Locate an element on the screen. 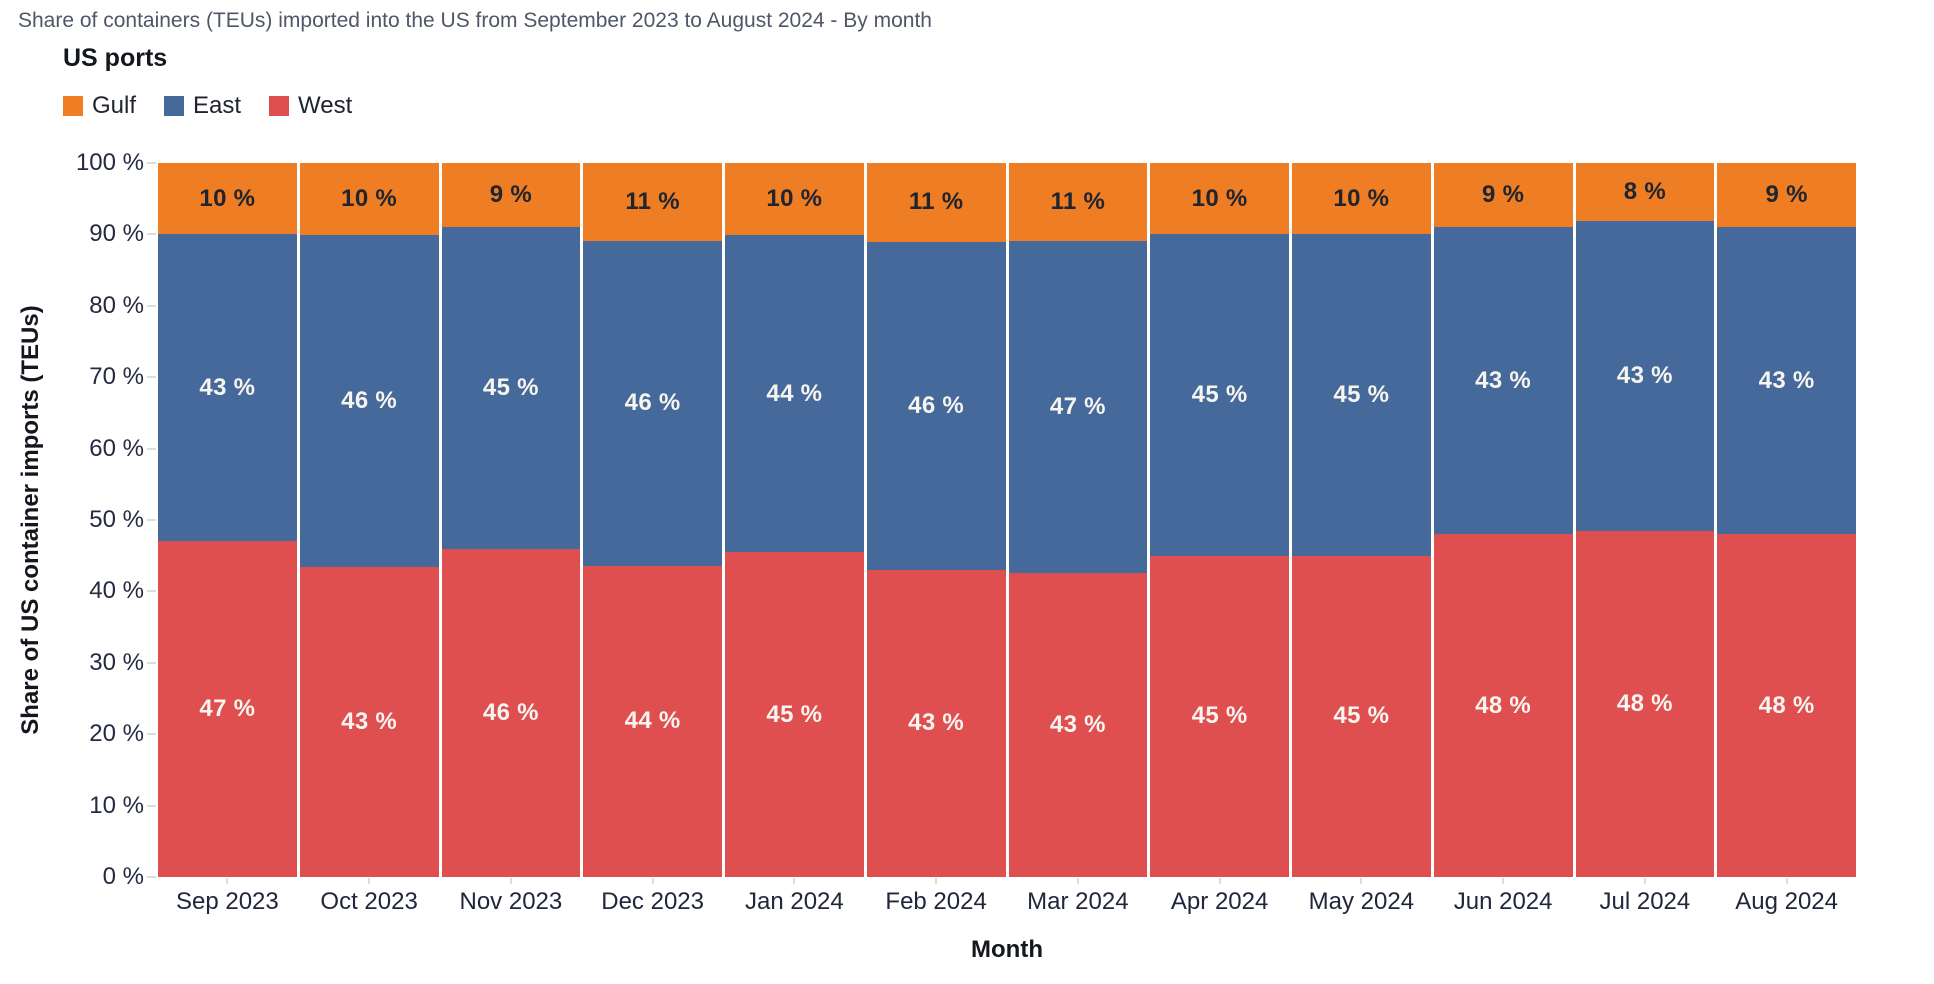  bar-segment-west: 47 % is located at coordinates (227, 709).